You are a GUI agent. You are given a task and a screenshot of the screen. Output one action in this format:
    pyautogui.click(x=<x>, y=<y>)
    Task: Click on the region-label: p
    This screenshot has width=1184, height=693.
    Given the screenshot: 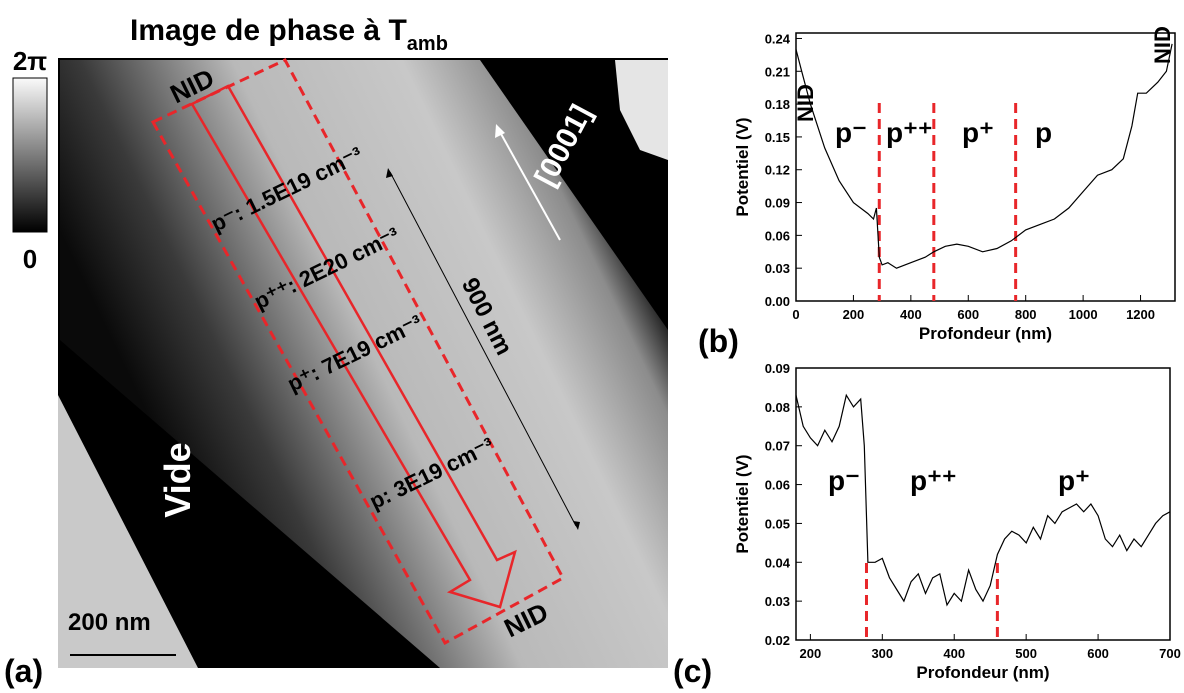 What is the action you would take?
    pyautogui.click(x=1043, y=132)
    